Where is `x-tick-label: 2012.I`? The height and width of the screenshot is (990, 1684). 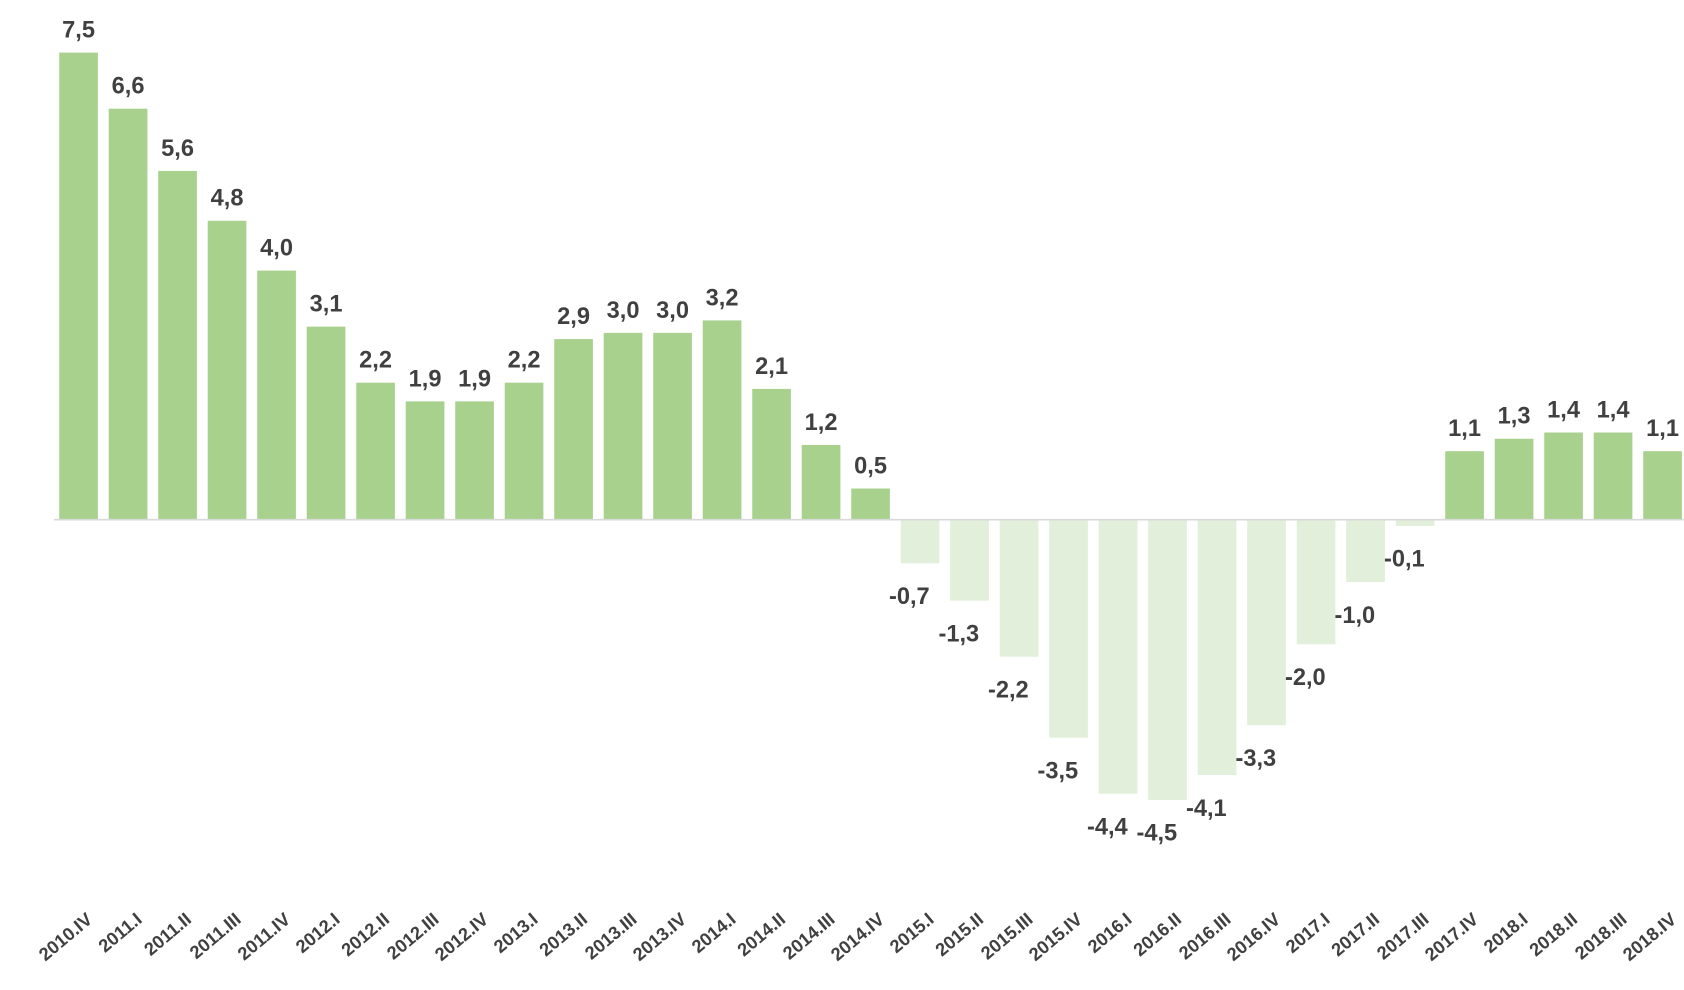 x-tick-label: 2012.I is located at coordinates (317, 932).